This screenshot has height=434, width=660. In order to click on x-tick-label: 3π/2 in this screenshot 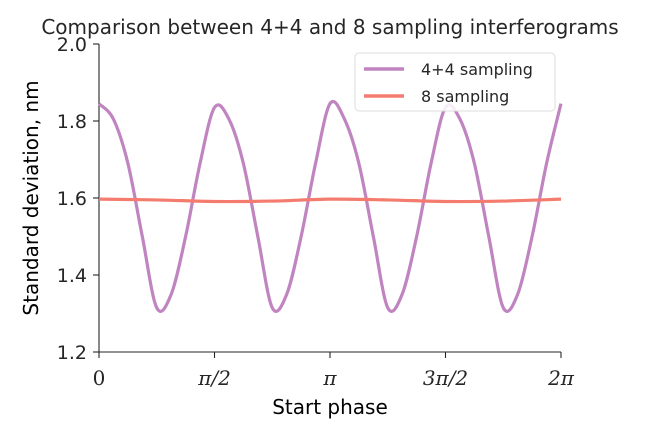, I will do `click(445, 378)`.